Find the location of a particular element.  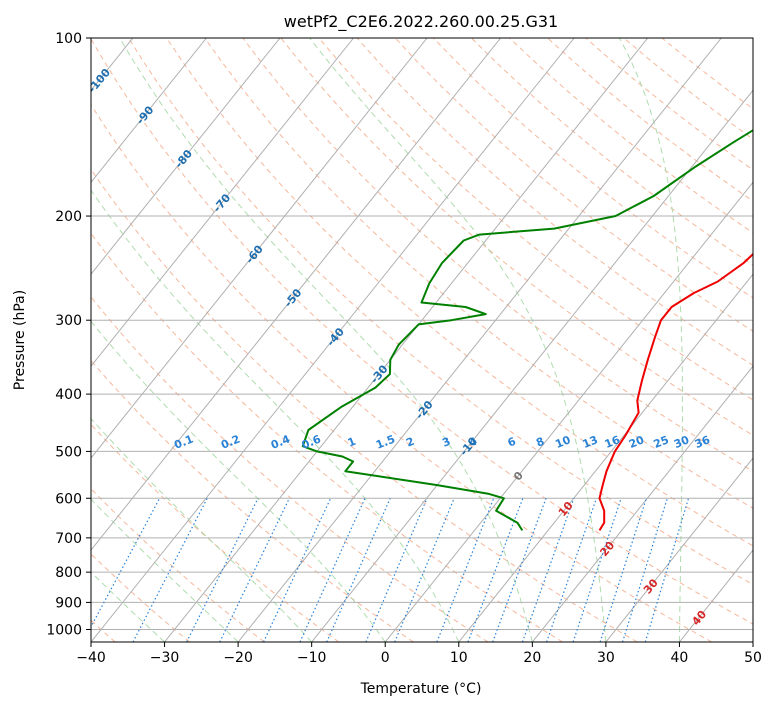

isotherm-label: -50 is located at coordinates (293, 298).